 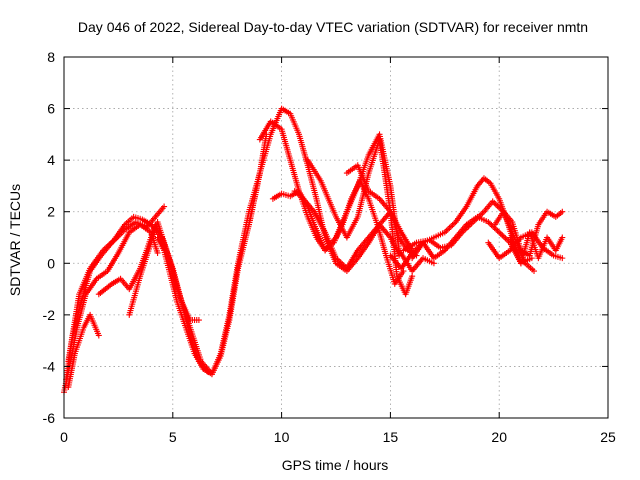 I want to click on y-tick-label: -4, so click(x=49, y=366).